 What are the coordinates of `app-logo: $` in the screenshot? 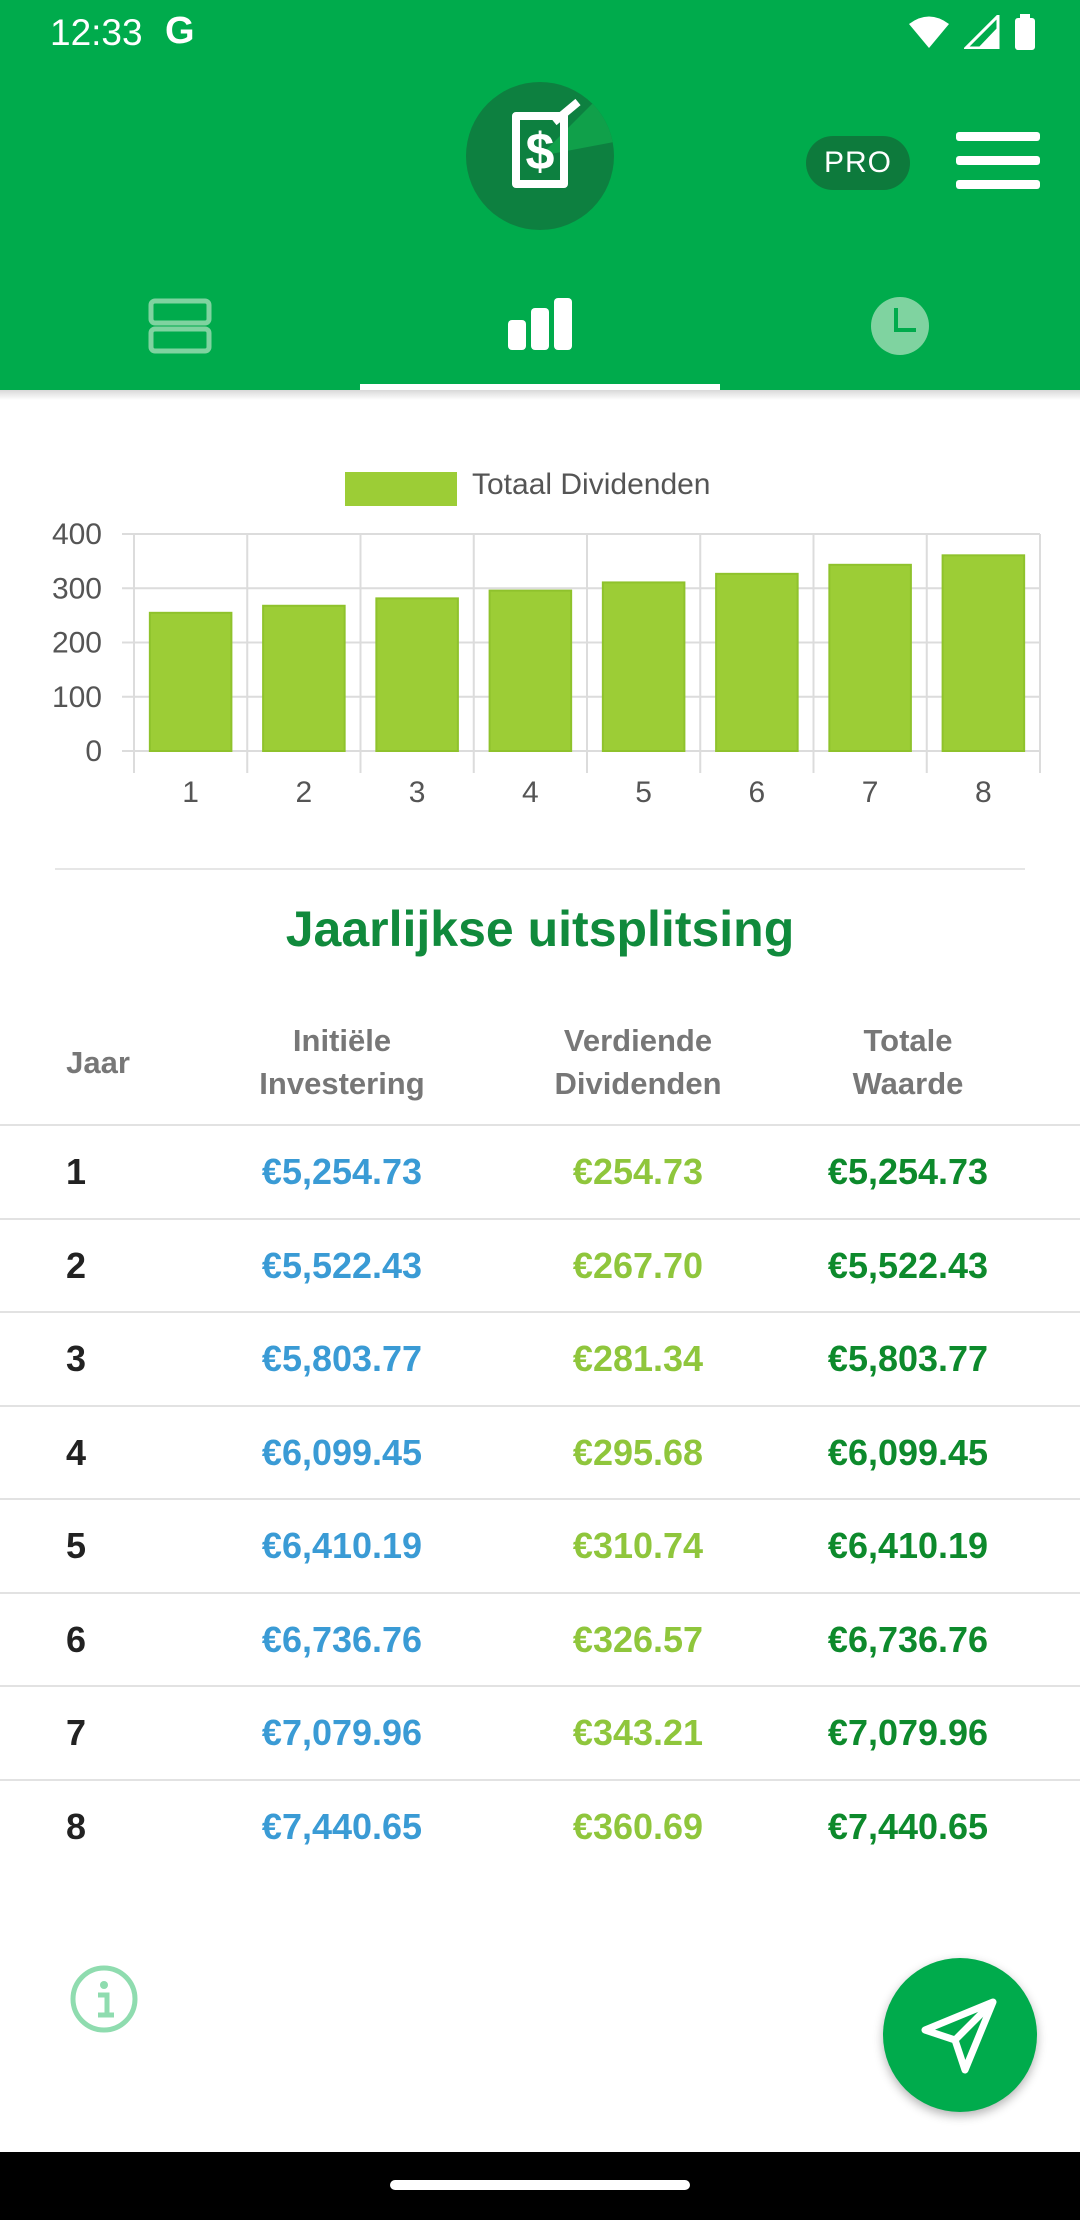 It's located at (540, 156).